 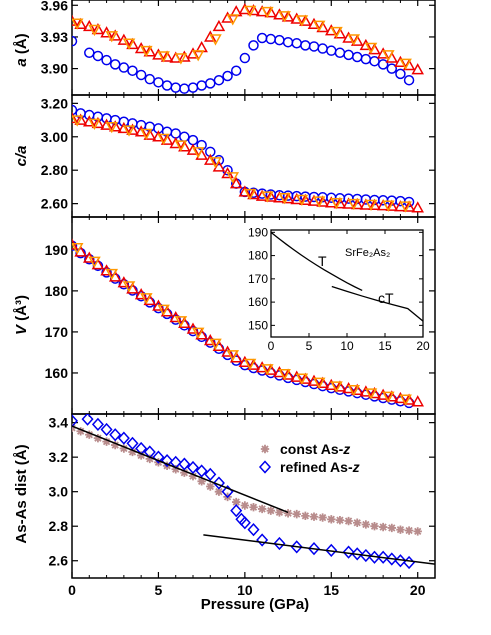 What do you see at coordinates (316, 261) in the screenshot?
I see `inset-line-t` at bounding box center [316, 261].